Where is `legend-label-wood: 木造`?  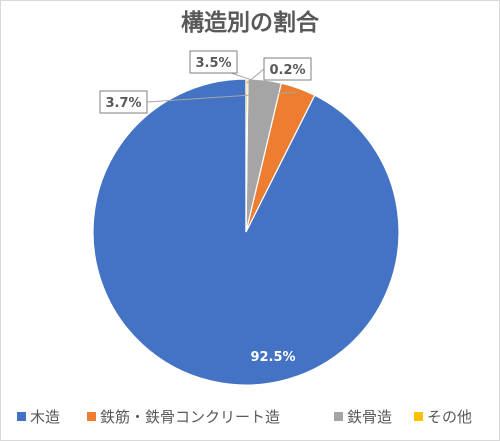 legend-label-wood: 木造 is located at coordinates (45, 417).